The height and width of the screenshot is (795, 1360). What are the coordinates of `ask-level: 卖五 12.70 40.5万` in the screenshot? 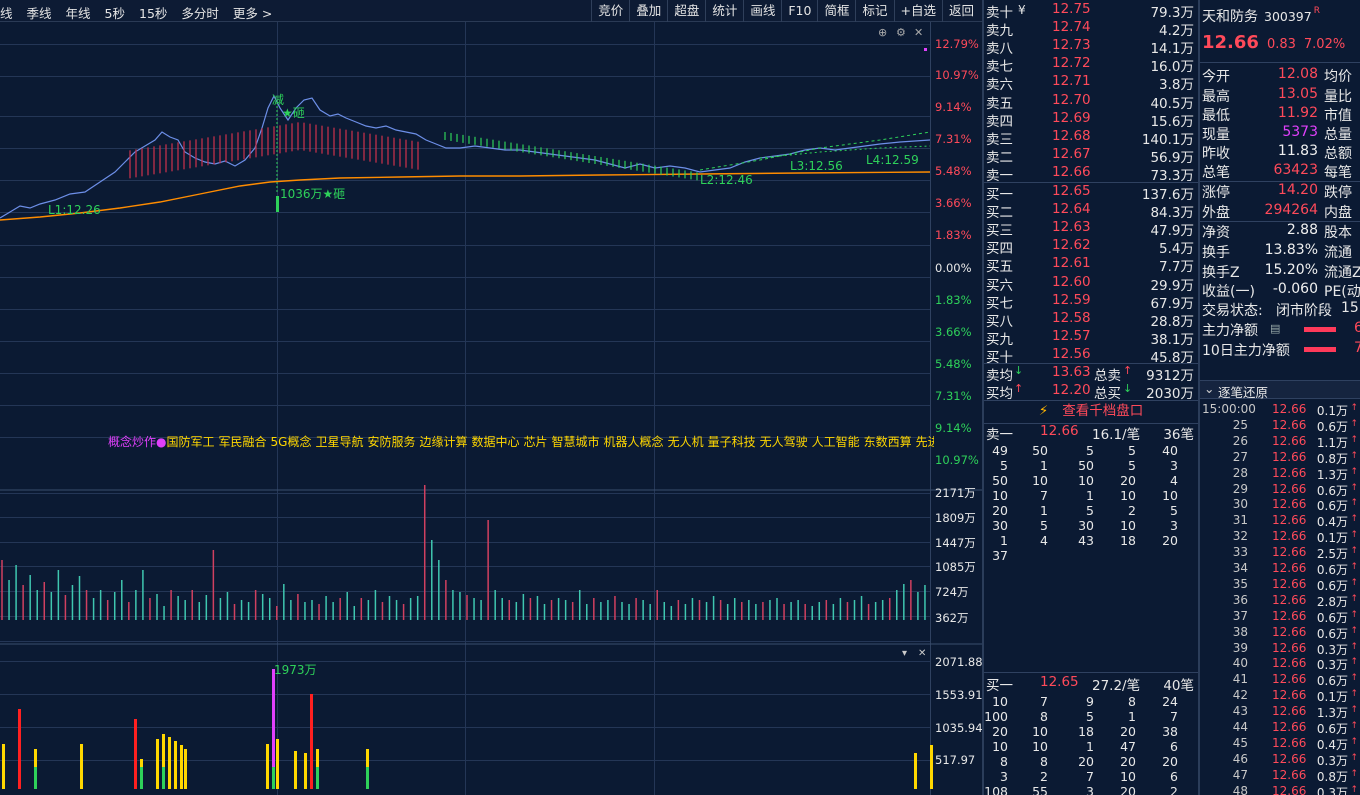 It's located at (1091, 101).